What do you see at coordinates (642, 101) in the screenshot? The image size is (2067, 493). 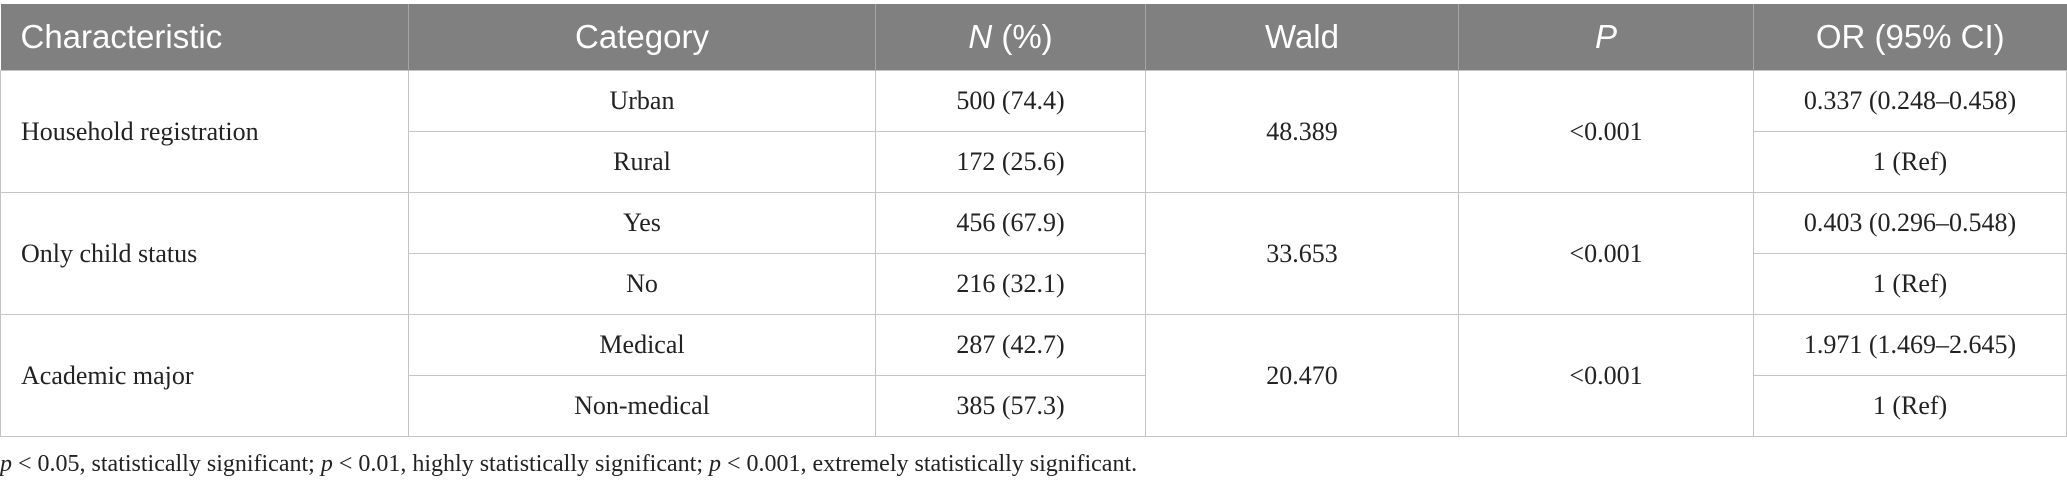 I see `category-cell: Urban` at bounding box center [642, 101].